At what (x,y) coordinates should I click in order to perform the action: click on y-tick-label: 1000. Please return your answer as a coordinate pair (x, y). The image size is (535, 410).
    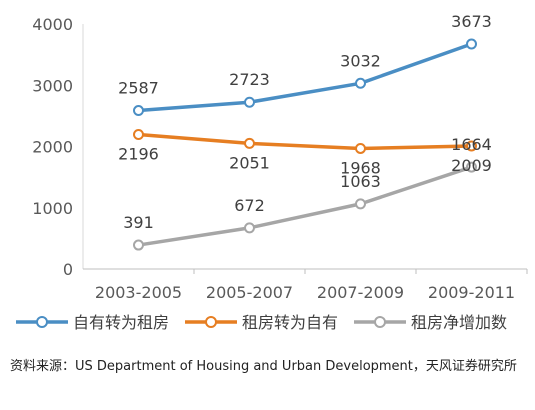
    Looking at the image, I should click on (52, 208).